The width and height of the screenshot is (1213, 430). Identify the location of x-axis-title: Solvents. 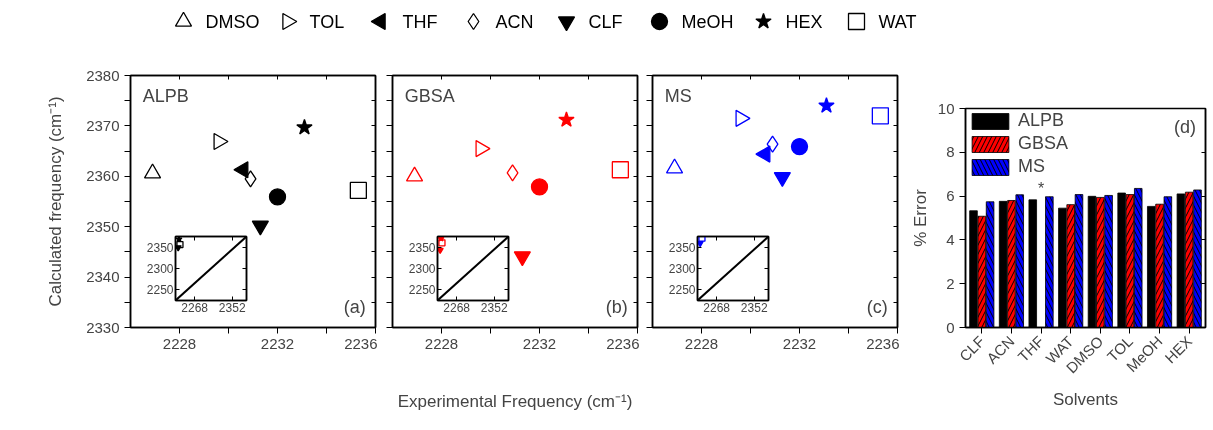
(1085, 400).